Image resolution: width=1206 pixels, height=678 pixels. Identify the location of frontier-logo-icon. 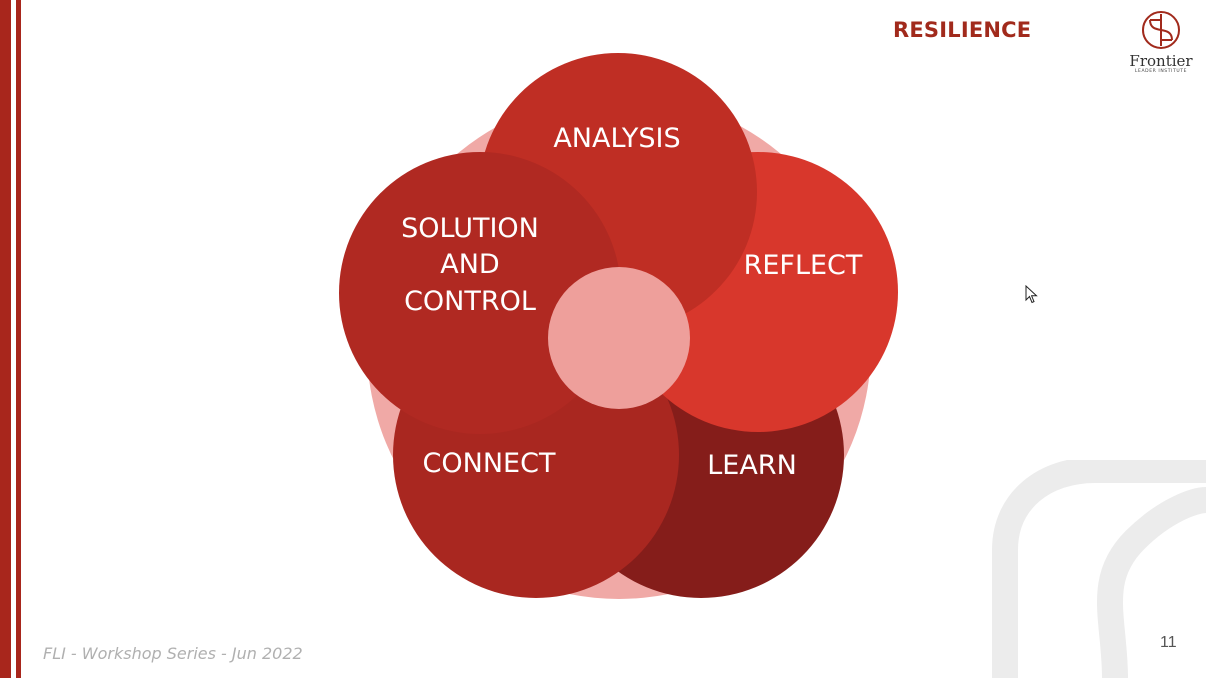
(1161, 30).